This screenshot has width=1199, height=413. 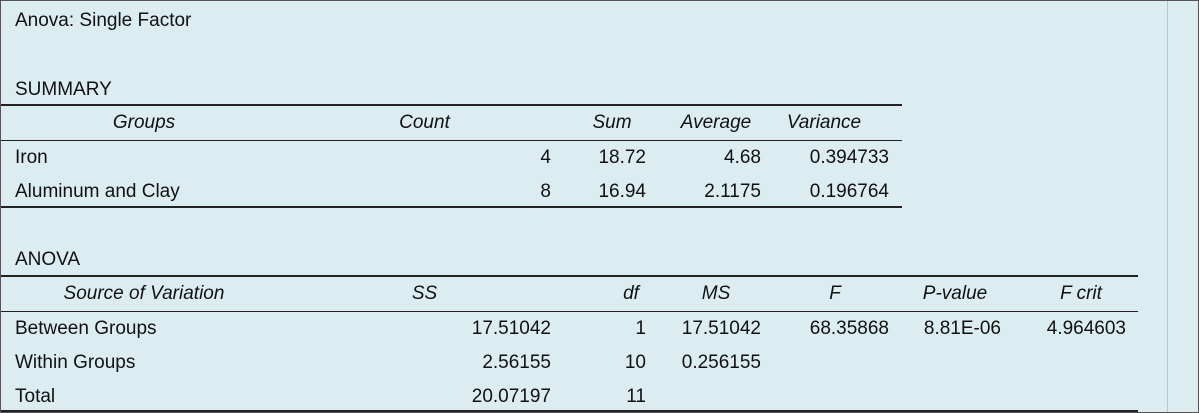 What do you see at coordinates (599, 21) in the screenshot?
I see `title-row: Anova: Single Factor` at bounding box center [599, 21].